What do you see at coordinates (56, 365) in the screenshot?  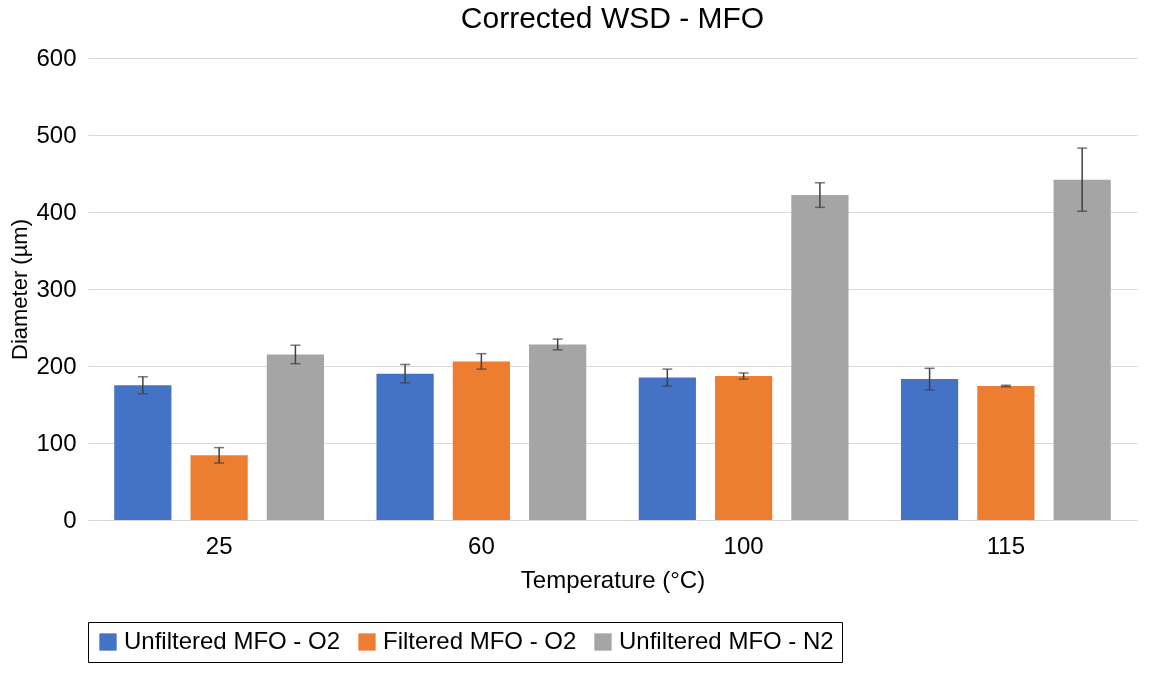 I see `y-tick-label: 200` at bounding box center [56, 365].